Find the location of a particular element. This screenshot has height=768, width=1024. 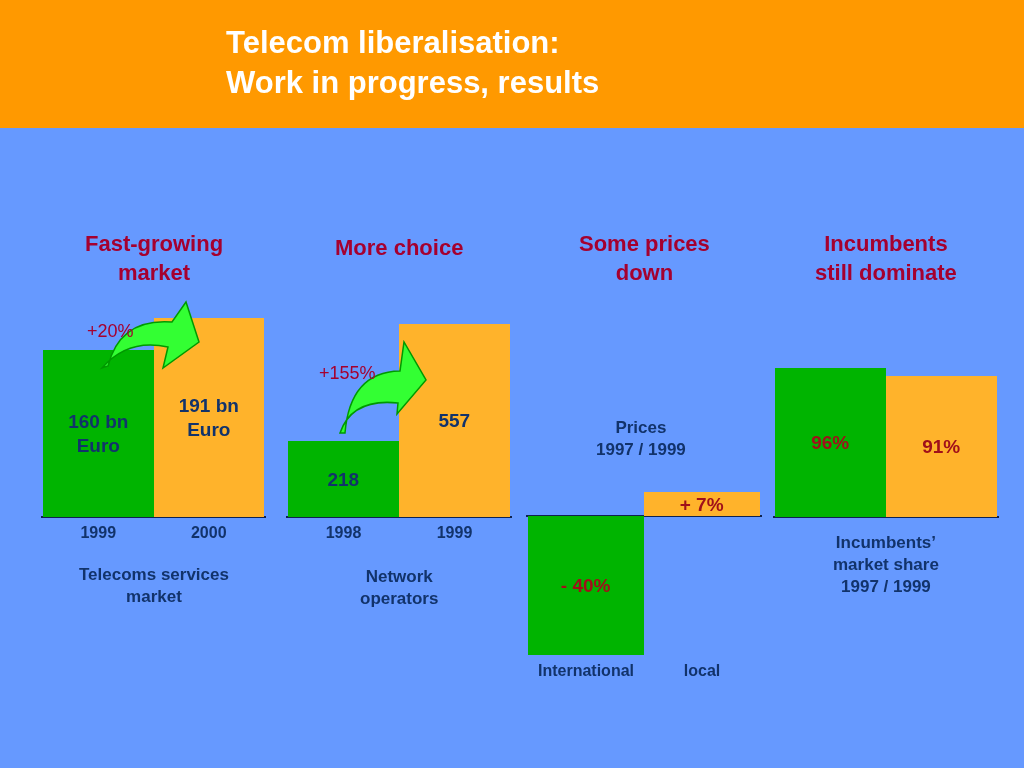

text: Prices 1997 / 1999 is located at coordinates (641, 439).